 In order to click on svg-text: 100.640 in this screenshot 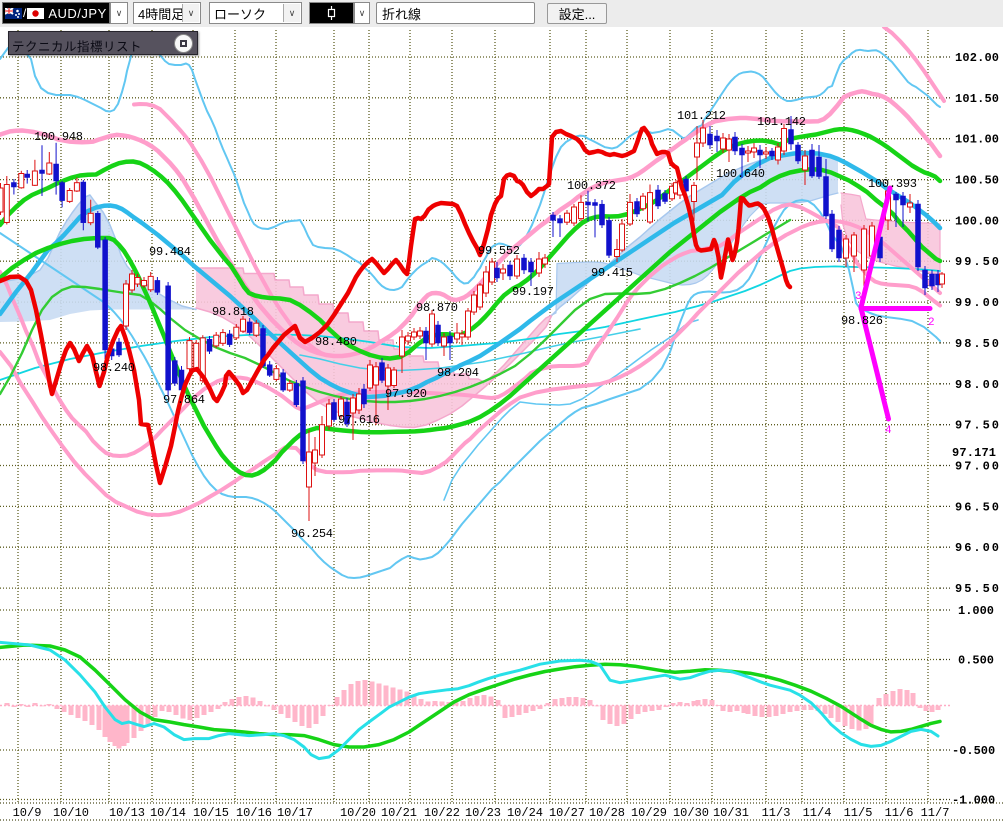, I will do `click(740, 174)`.